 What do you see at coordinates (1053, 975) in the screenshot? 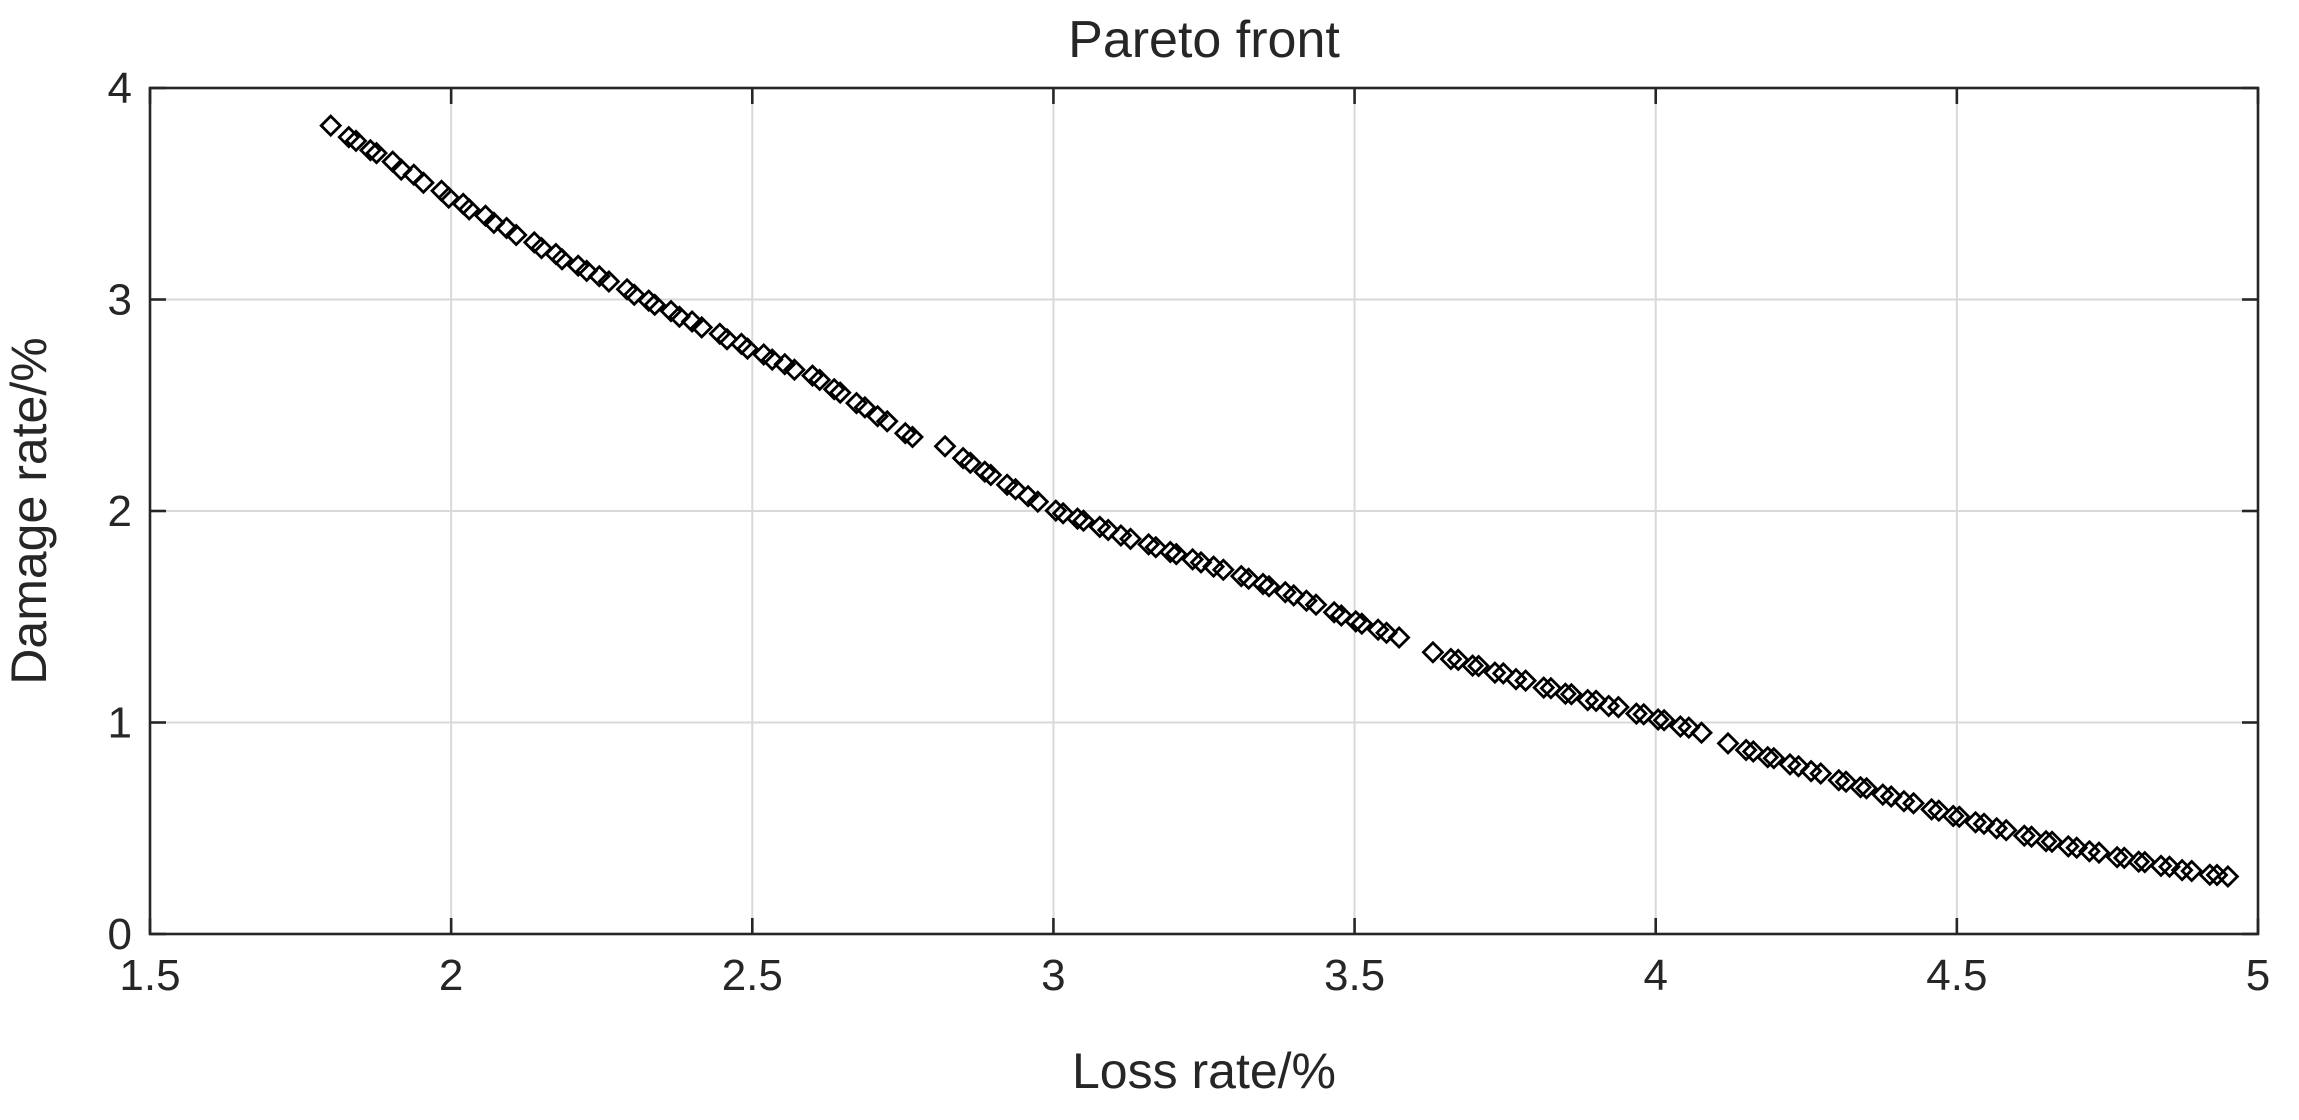
I see `x-tick-label: 3` at bounding box center [1053, 975].